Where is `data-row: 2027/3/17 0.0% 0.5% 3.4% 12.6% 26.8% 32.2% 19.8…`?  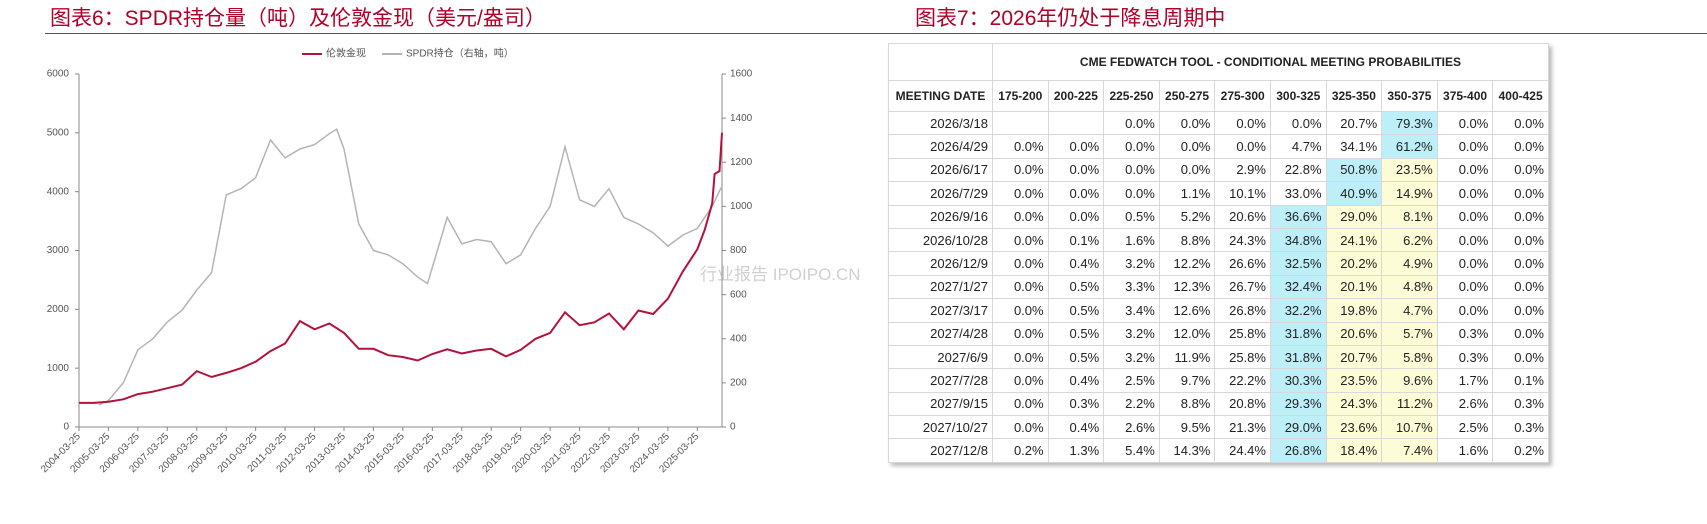 data-row: 2027/3/17 0.0% 0.5% 3.4% 12.6% 26.8% 32.2% 19.8… is located at coordinates (1218, 310).